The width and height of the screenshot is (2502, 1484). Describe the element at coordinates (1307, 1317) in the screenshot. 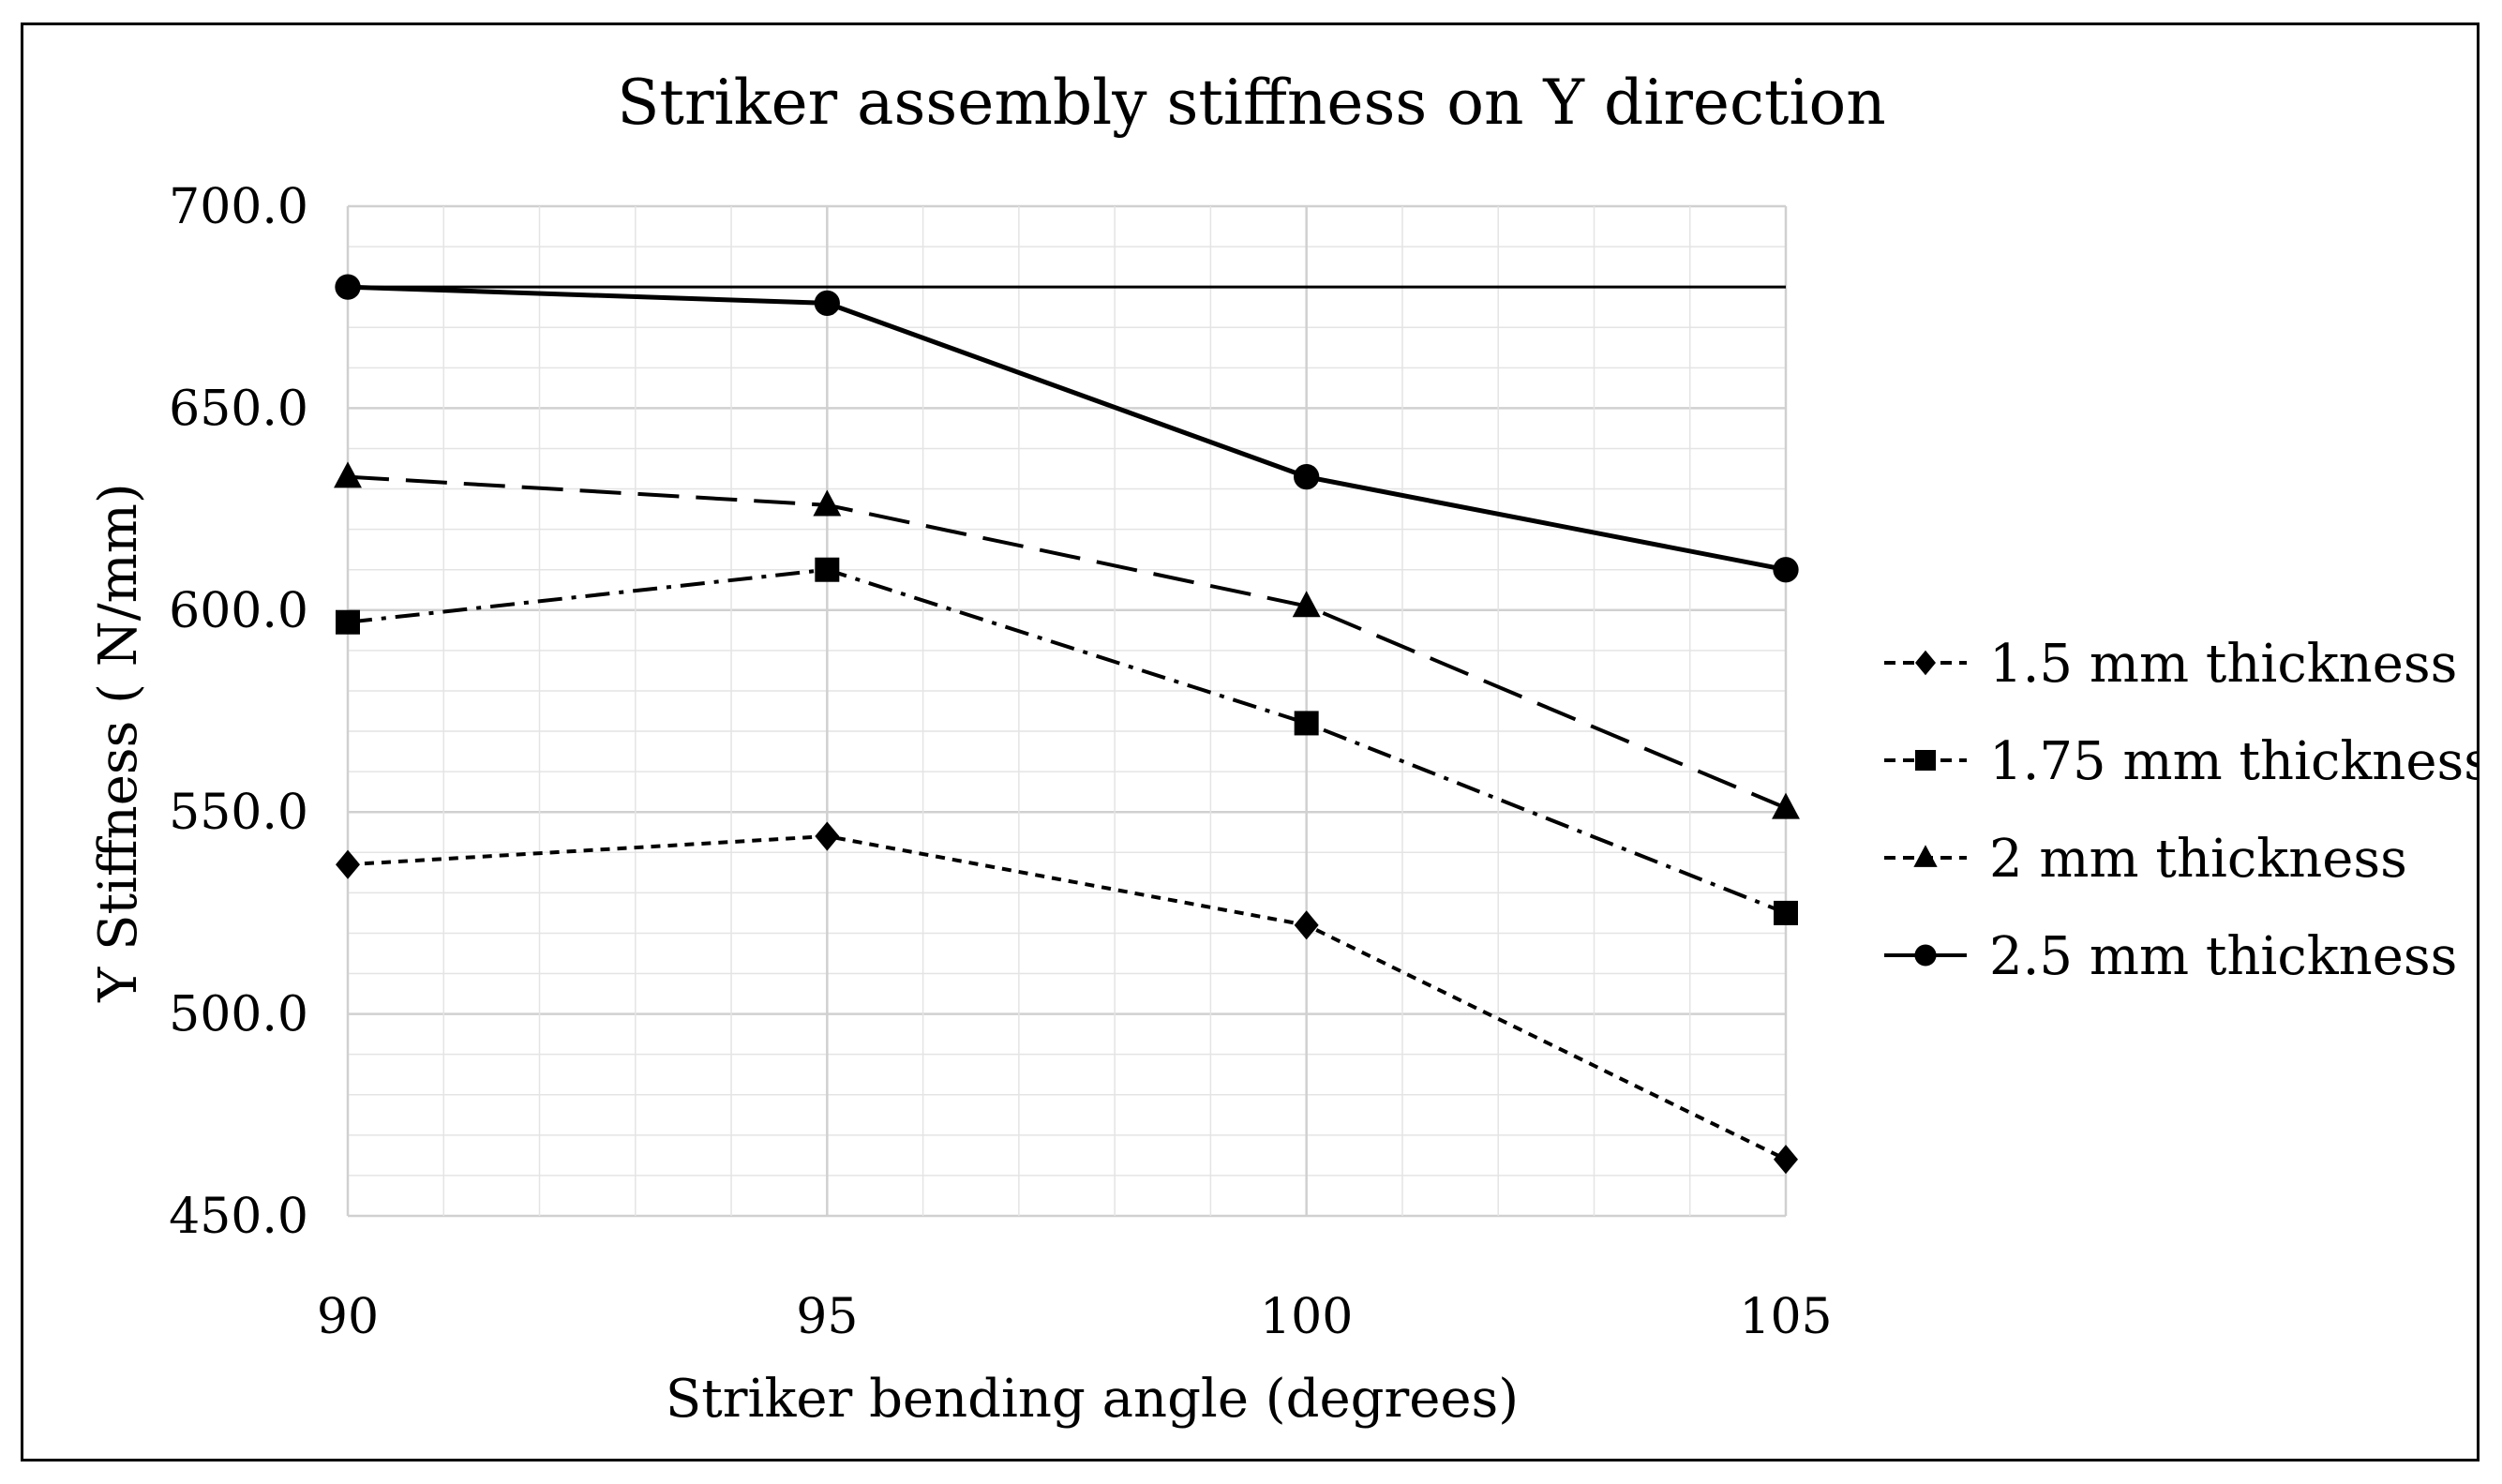

I see `x-tick-label: 100` at that location.